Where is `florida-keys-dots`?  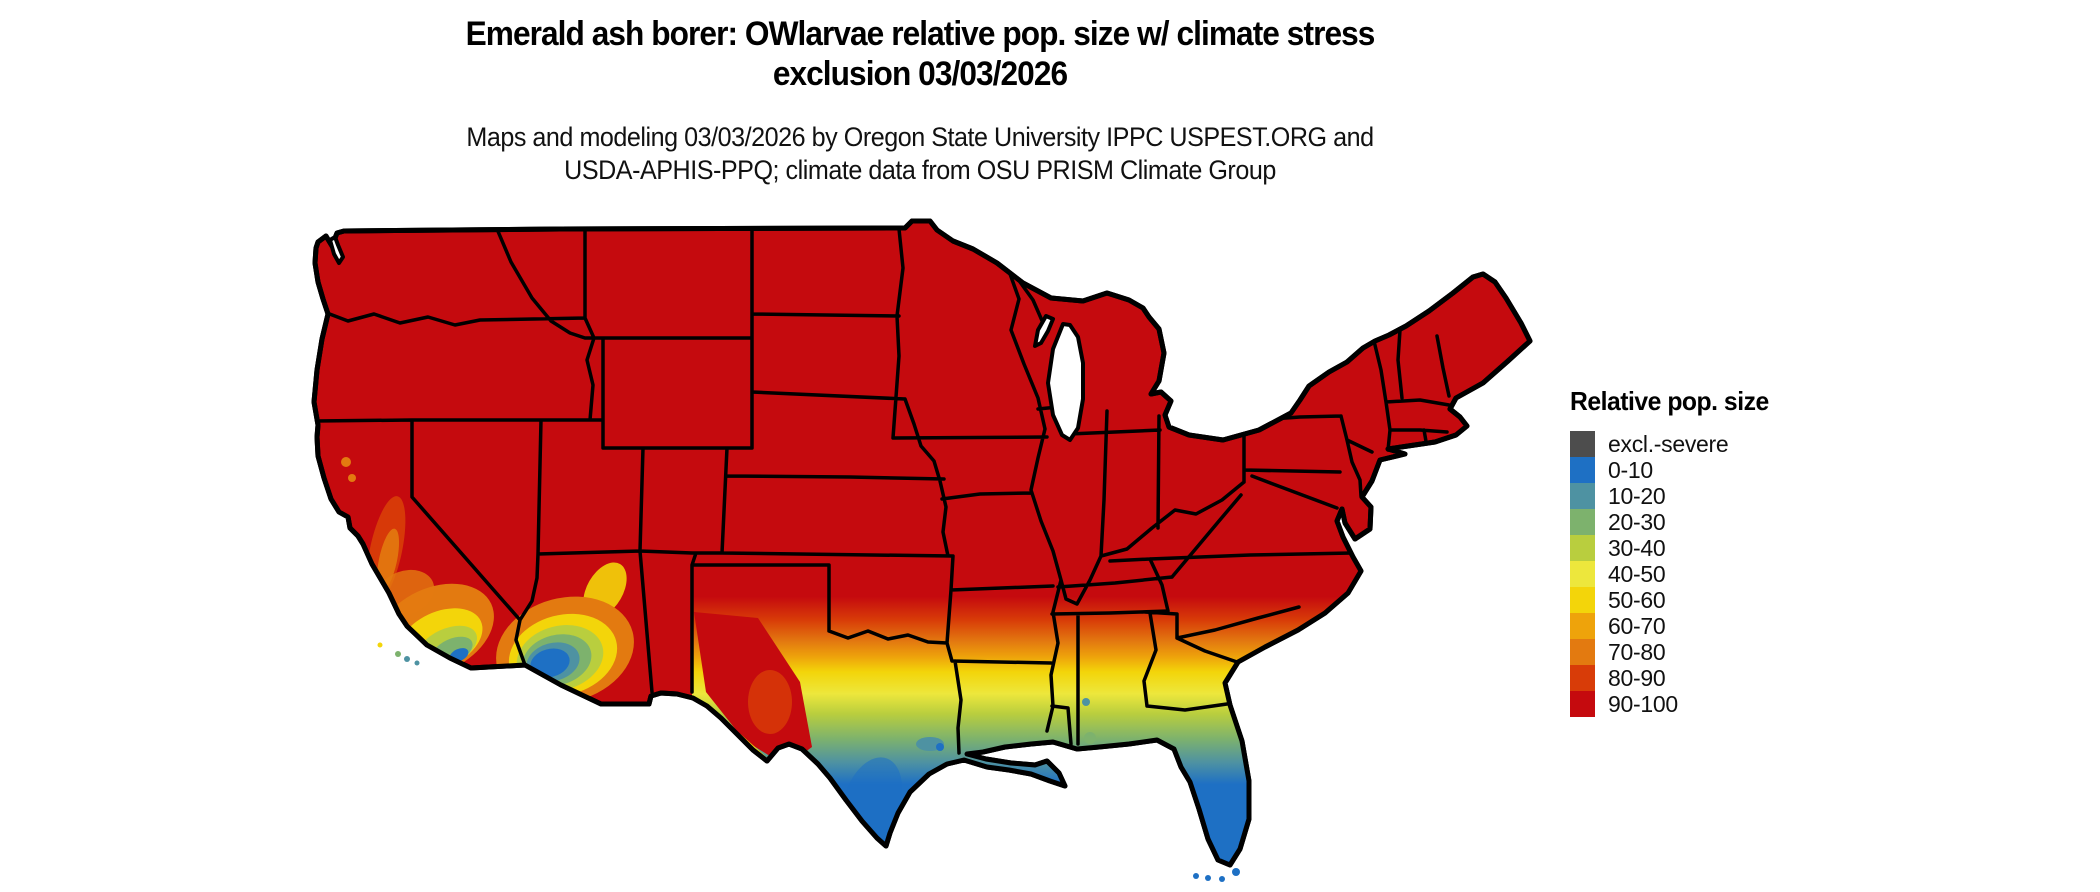
florida-keys-dots is located at coordinates (1216, 875).